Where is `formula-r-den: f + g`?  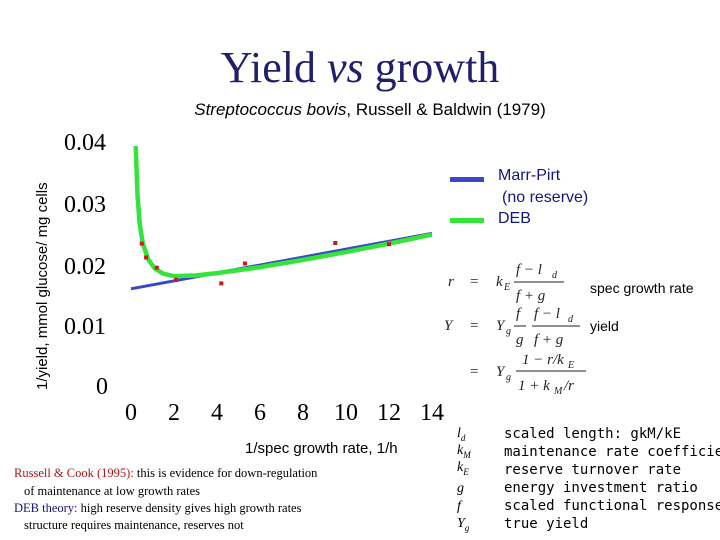
formula-r-den: f + g is located at coordinates (531, 296).